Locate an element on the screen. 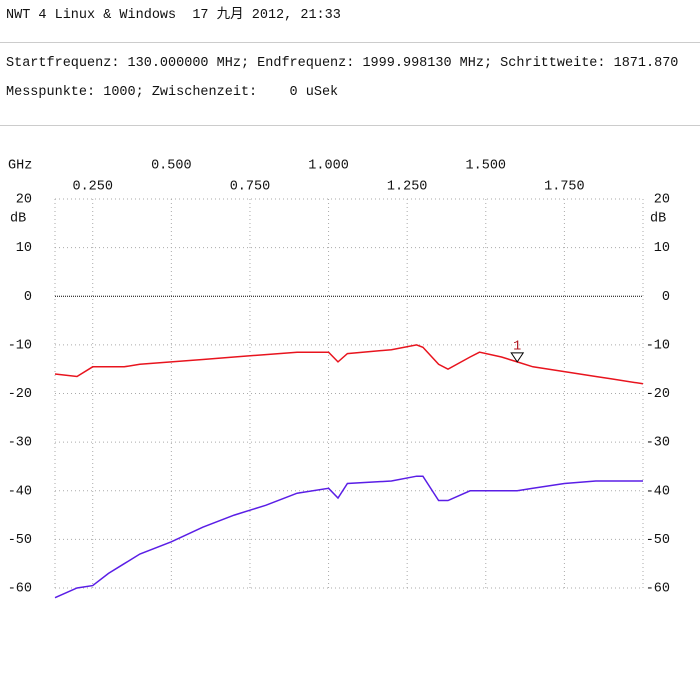 The height and width of the screenshot is (700, 700). x-axis-label: GHz is located at coordinates (20, 166).